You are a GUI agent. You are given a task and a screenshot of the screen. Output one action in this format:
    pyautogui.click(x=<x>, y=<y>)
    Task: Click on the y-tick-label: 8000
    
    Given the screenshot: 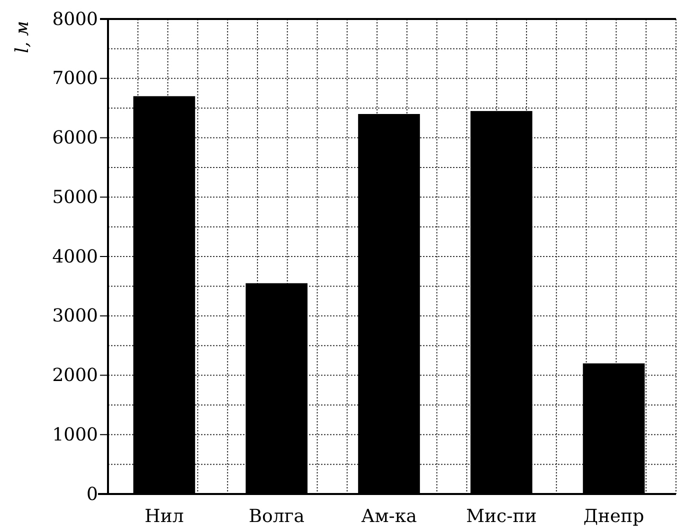 What is the action you would take?
    pyautogui.click(x=75, y=19)
    